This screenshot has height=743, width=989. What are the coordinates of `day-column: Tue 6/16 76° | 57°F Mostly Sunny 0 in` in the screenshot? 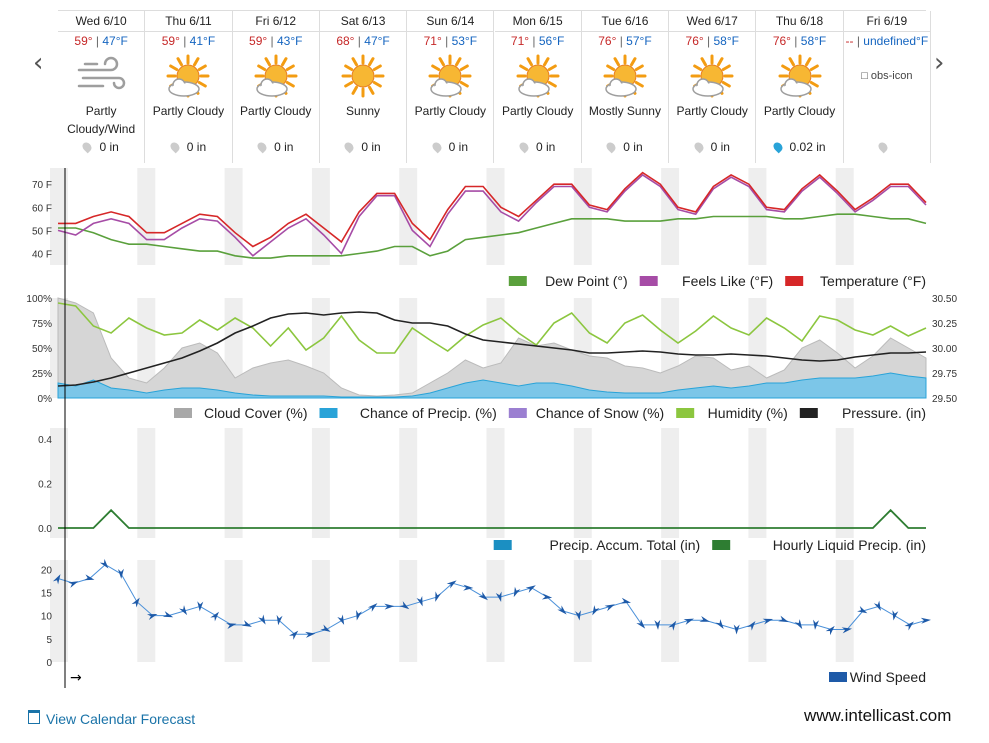 It's located at (625, 87).